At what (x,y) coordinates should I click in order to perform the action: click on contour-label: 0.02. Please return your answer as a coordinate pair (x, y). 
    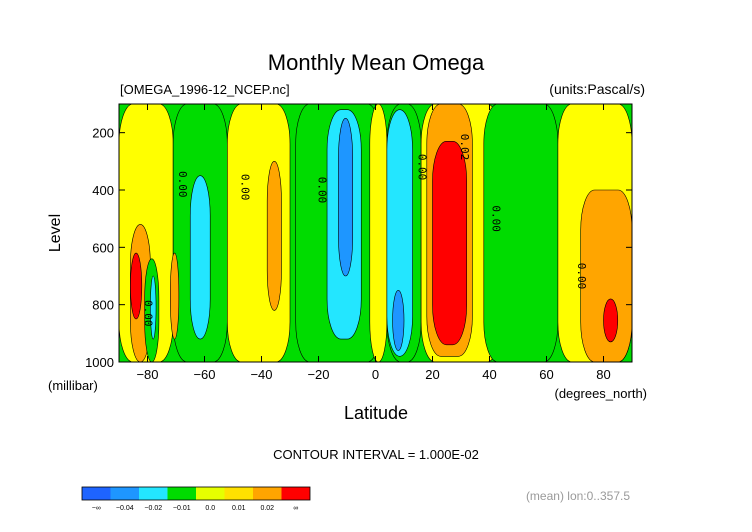
    Looking at the image, I should click on (464, 147).